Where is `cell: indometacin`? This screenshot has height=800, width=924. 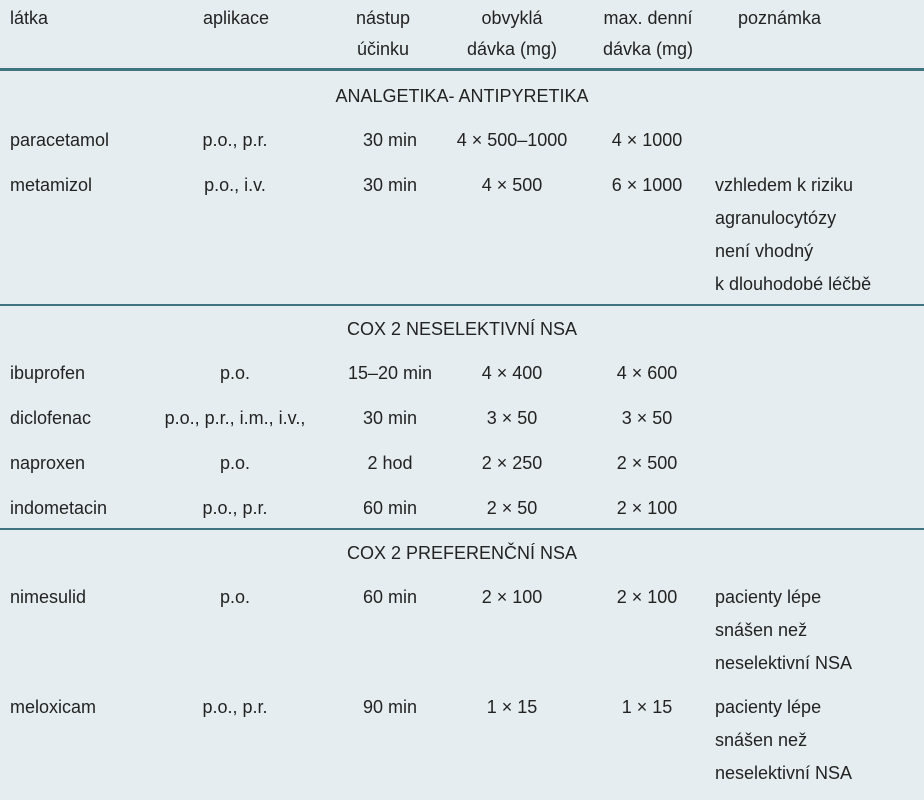
cell: indometacin is located at coordinates (59, 508).